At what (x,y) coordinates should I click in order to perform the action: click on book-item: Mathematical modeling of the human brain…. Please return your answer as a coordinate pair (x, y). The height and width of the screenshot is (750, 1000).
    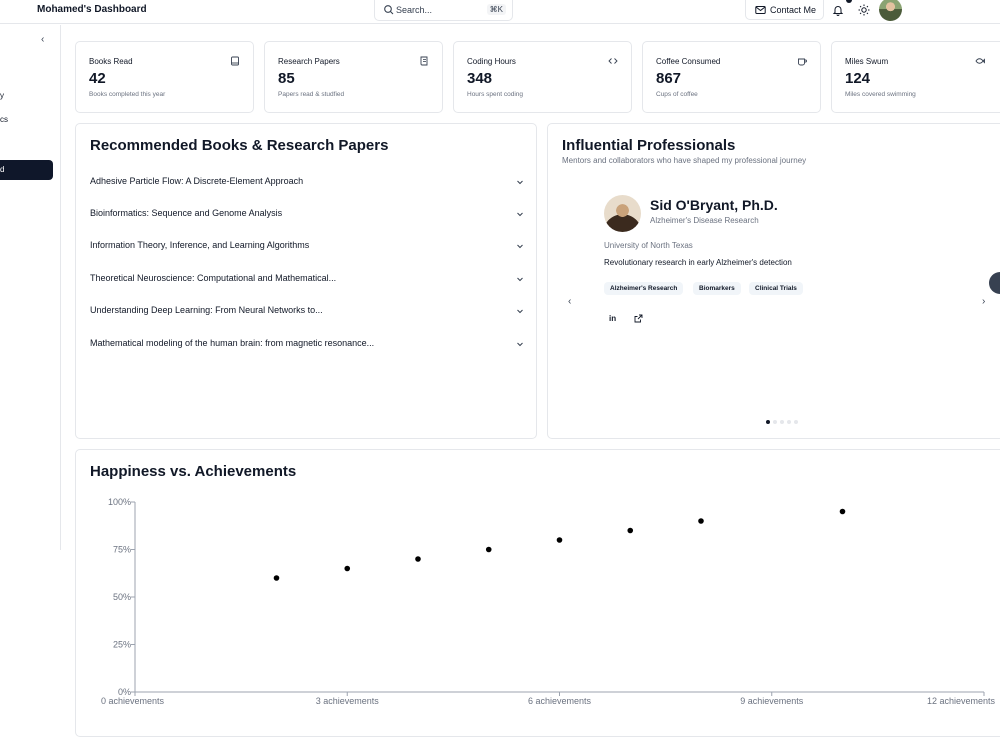
    Looking at the image, I should click on (307, 346).